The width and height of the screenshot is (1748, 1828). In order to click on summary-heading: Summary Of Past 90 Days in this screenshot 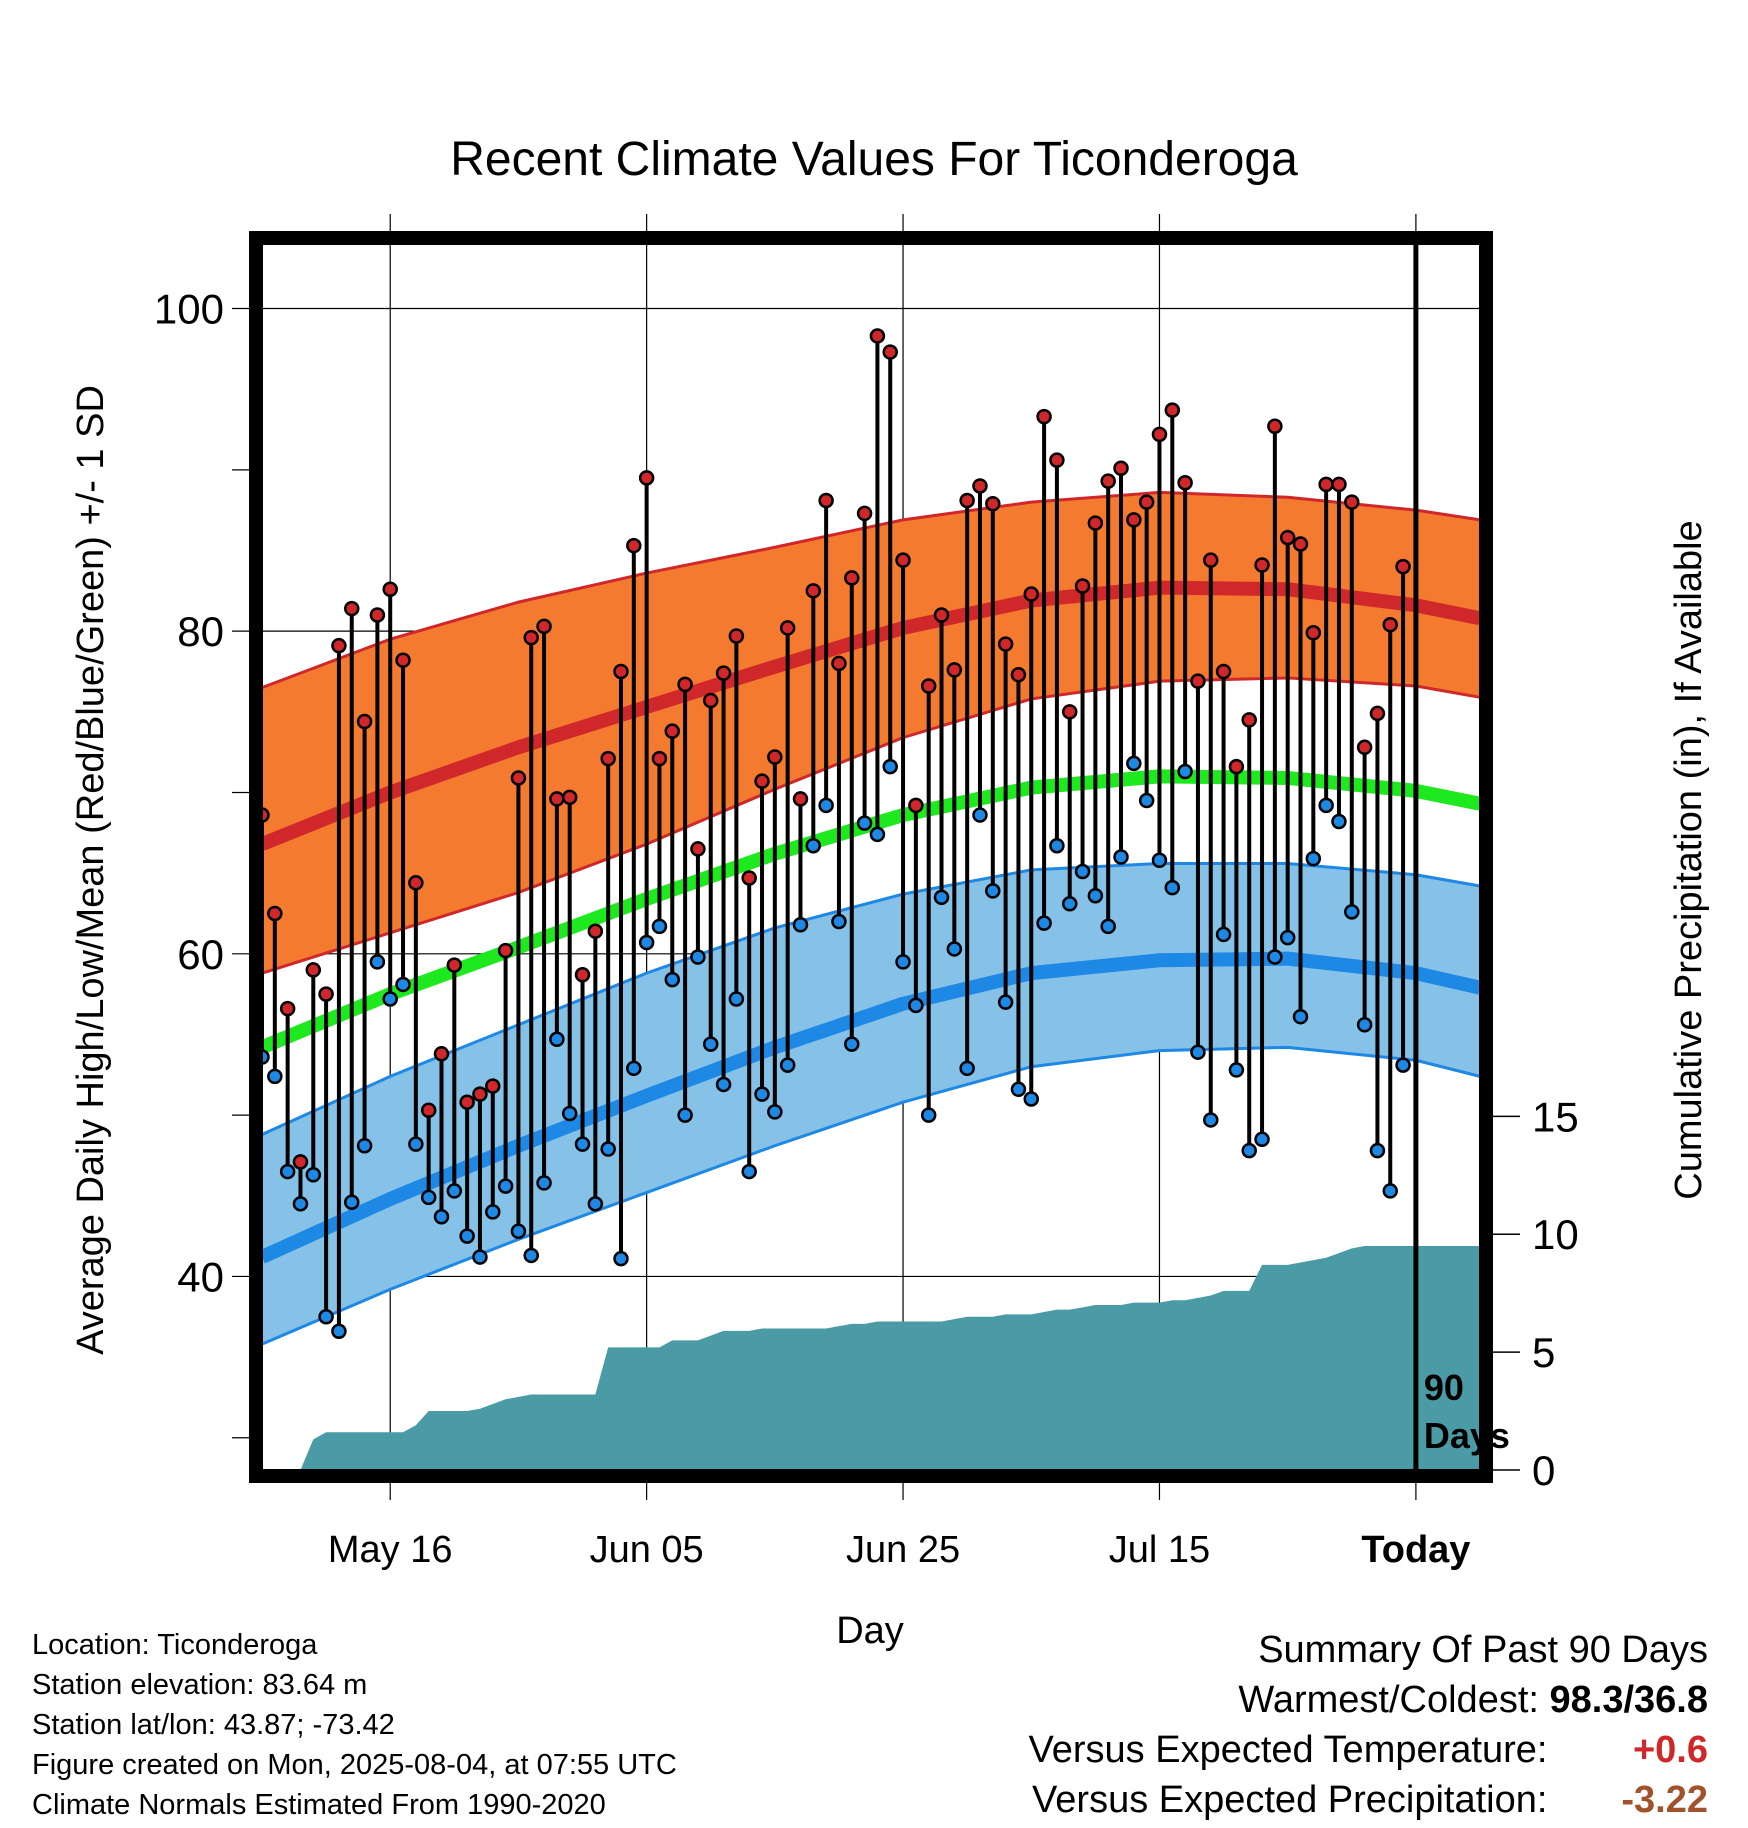, I will do `click(1483, 1650)`.